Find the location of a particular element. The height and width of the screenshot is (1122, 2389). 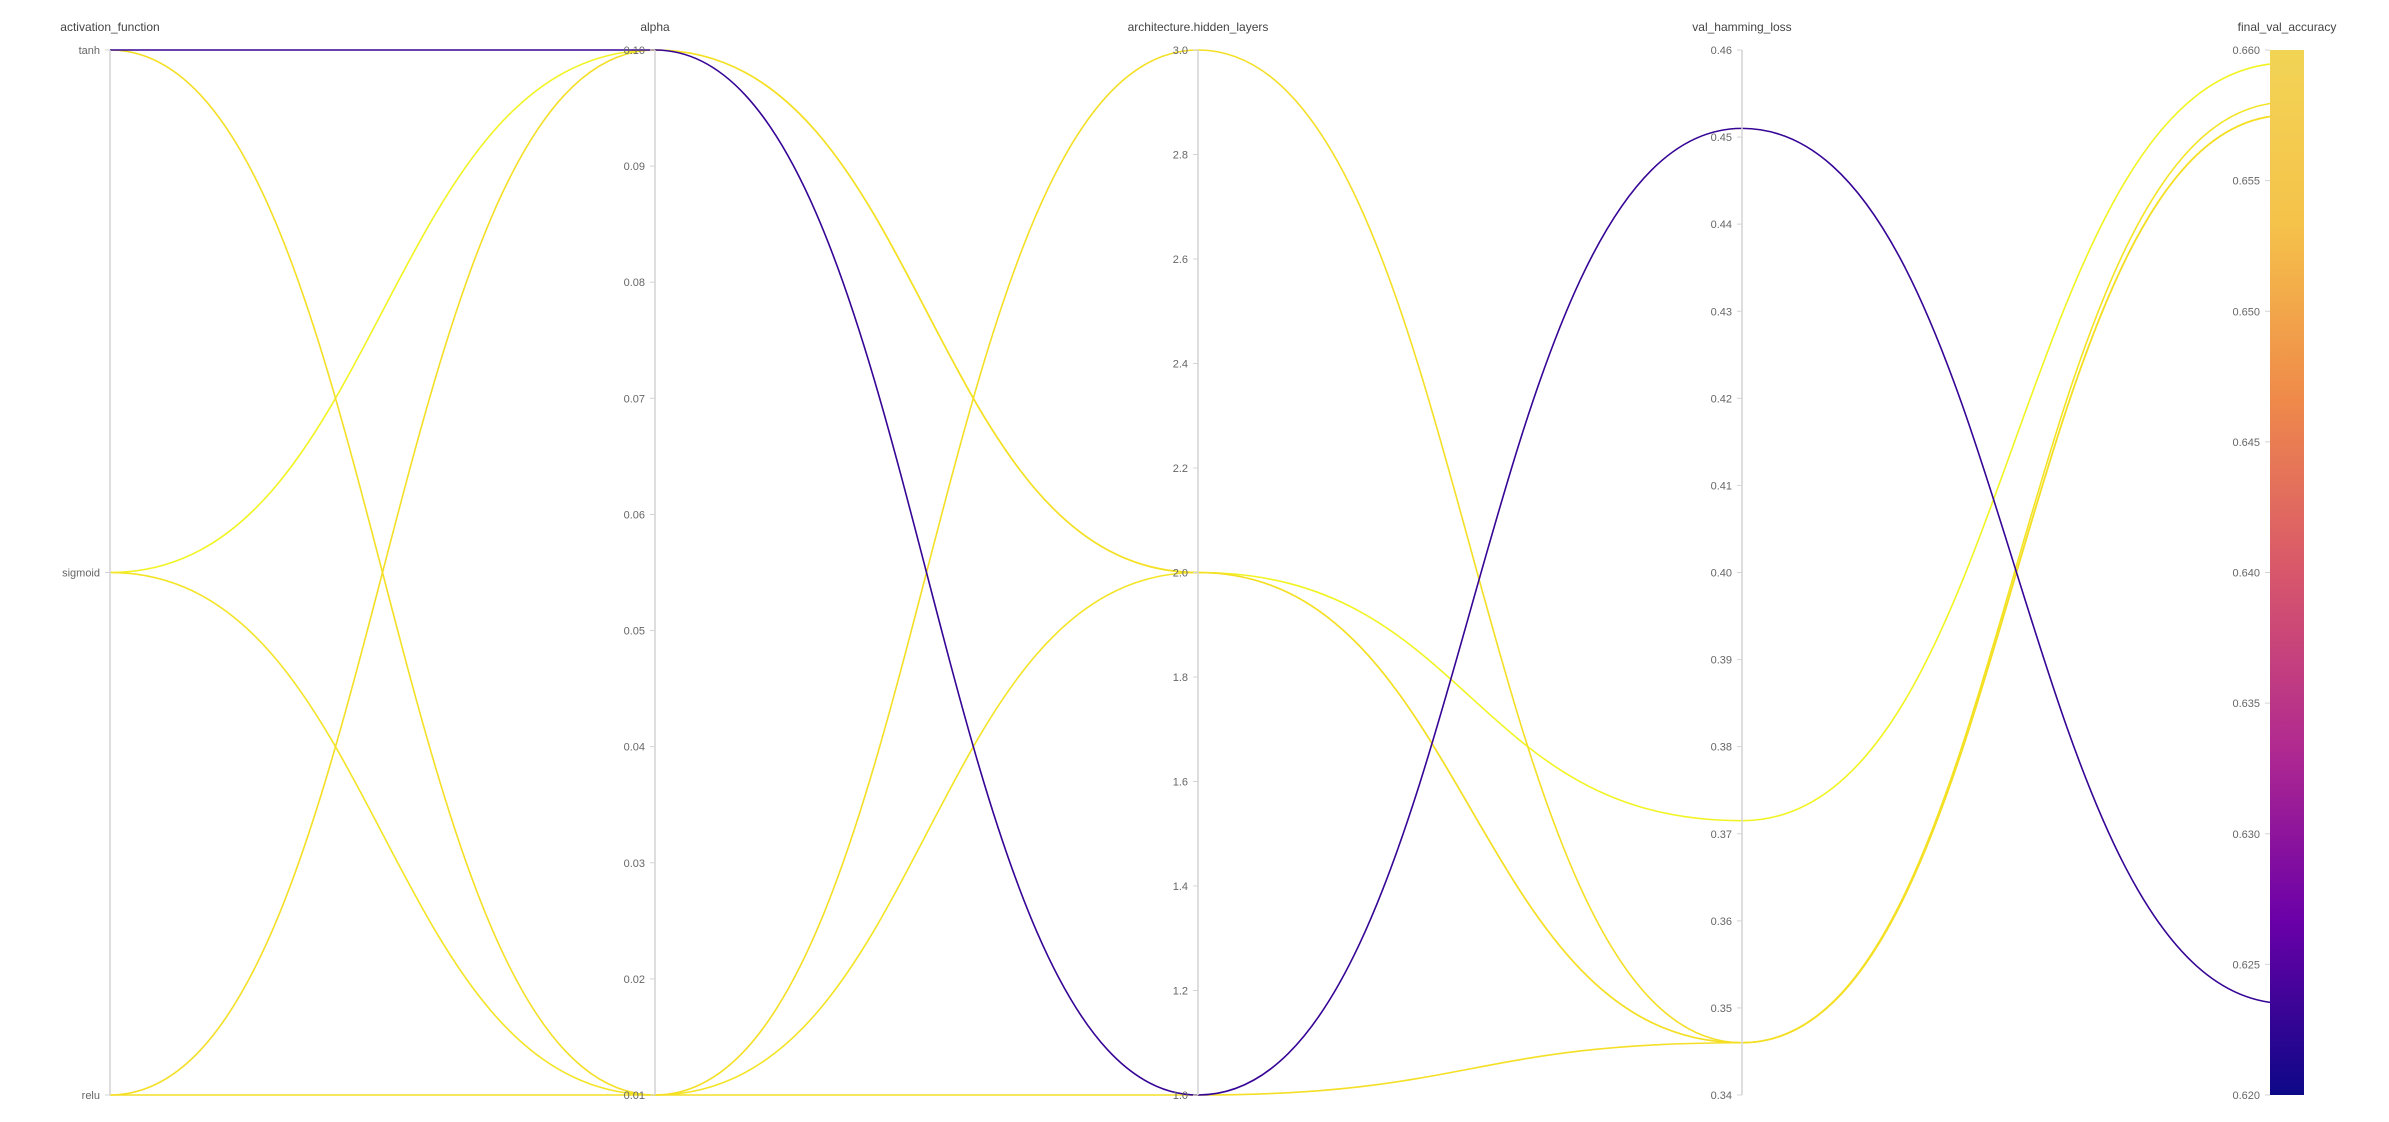

tick-label: 0.39 is located at coordinates (1721, 661).